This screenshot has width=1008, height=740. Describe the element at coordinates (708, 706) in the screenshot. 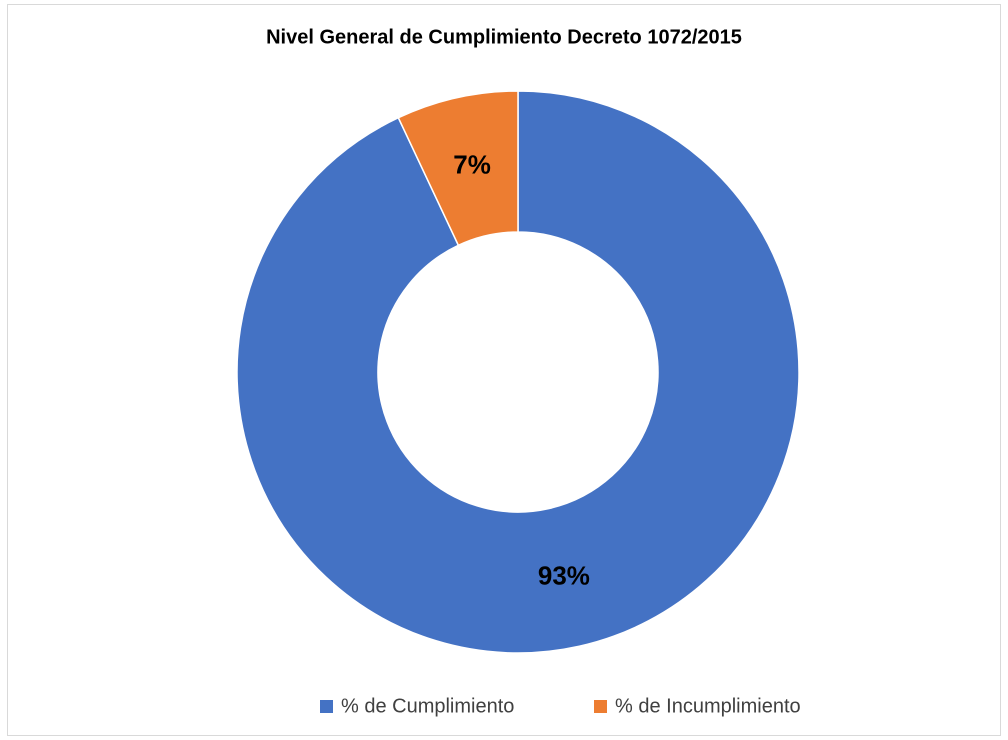

I see `legend-label: % de Incumplimiento` at that location.